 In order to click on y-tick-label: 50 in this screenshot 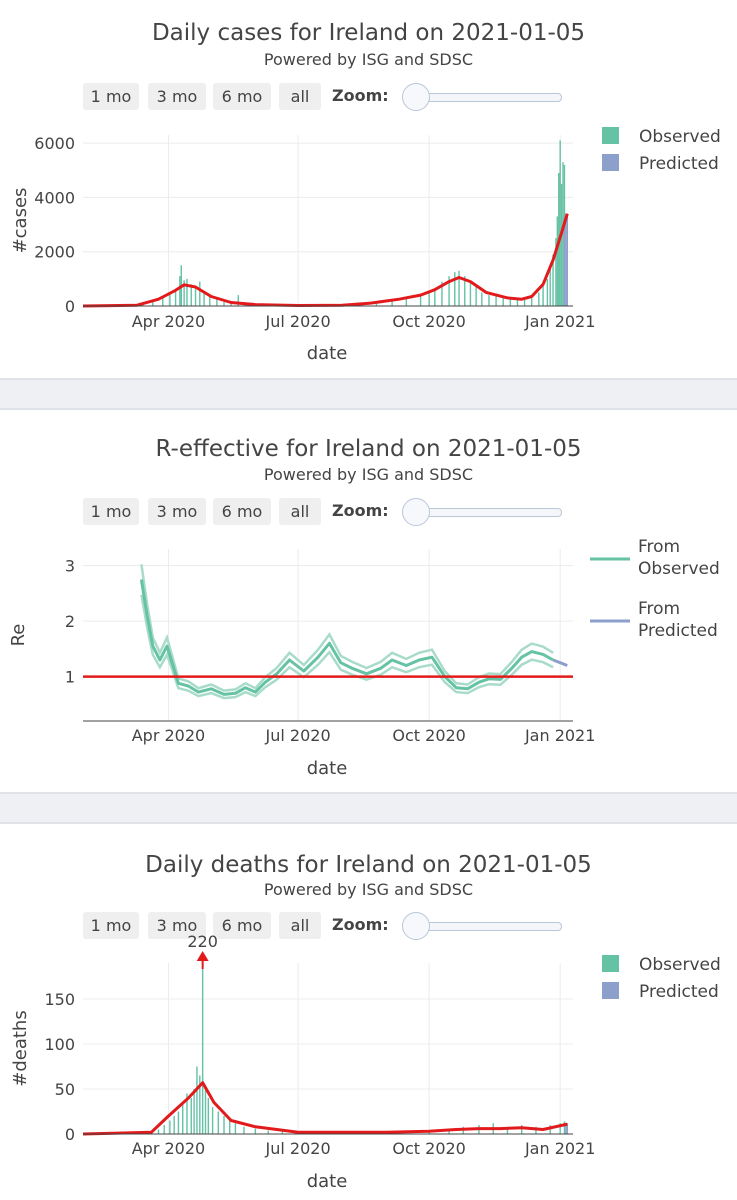, I will do `click(65, 1089)`.